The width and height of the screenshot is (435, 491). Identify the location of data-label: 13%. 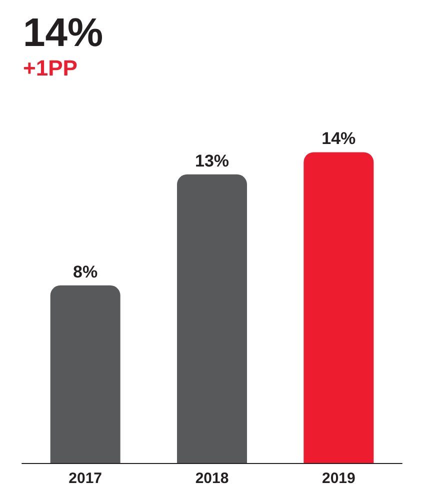
(212, 160).